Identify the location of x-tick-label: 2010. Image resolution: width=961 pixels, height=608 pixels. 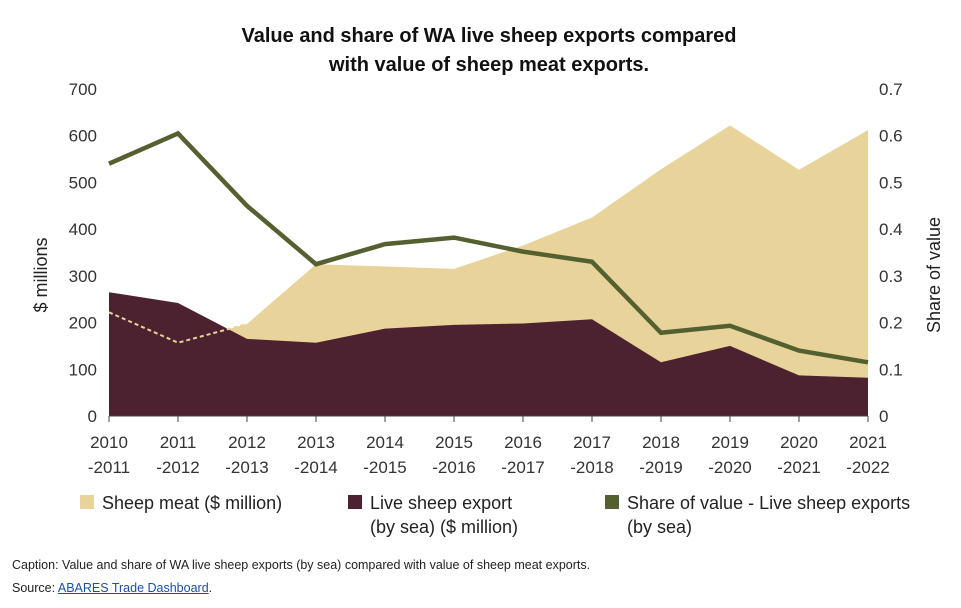
(109, 442).